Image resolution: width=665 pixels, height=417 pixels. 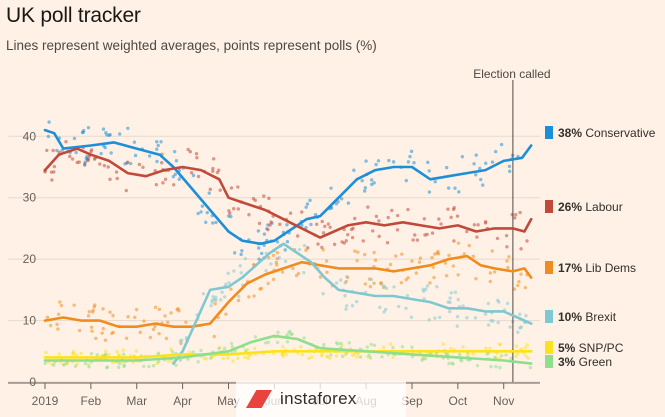 What do you see at coordinates (318, 398) in the screenshot?
I see `watermark-text: instaforex` at bounding box center [318, 398].